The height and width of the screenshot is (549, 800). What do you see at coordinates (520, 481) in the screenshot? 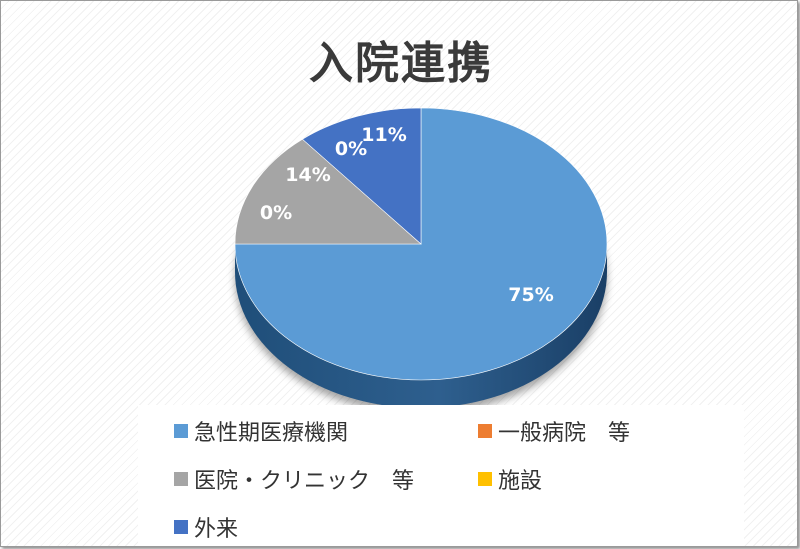
I see `legend-label: 施設` at bounding box center [520, 481].